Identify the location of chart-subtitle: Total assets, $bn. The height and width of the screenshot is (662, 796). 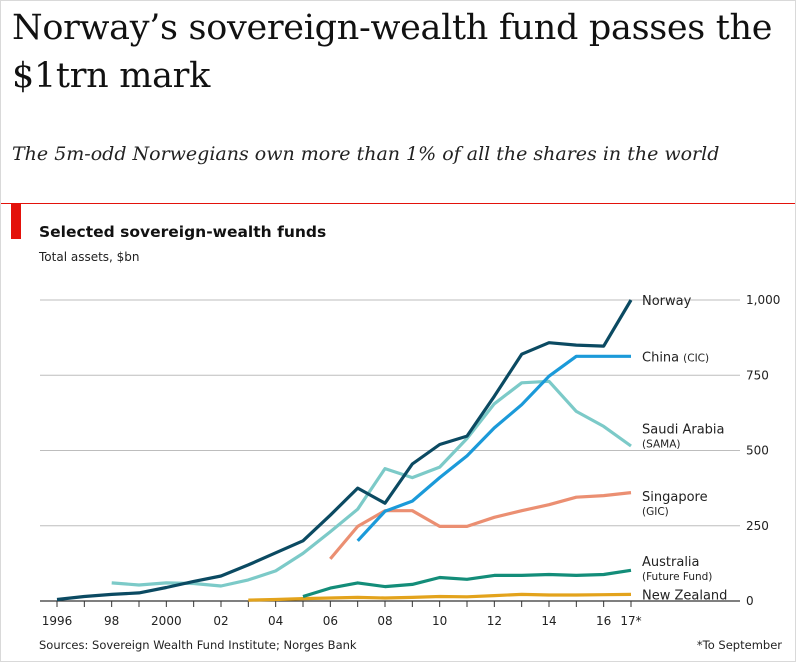
(89, 257).